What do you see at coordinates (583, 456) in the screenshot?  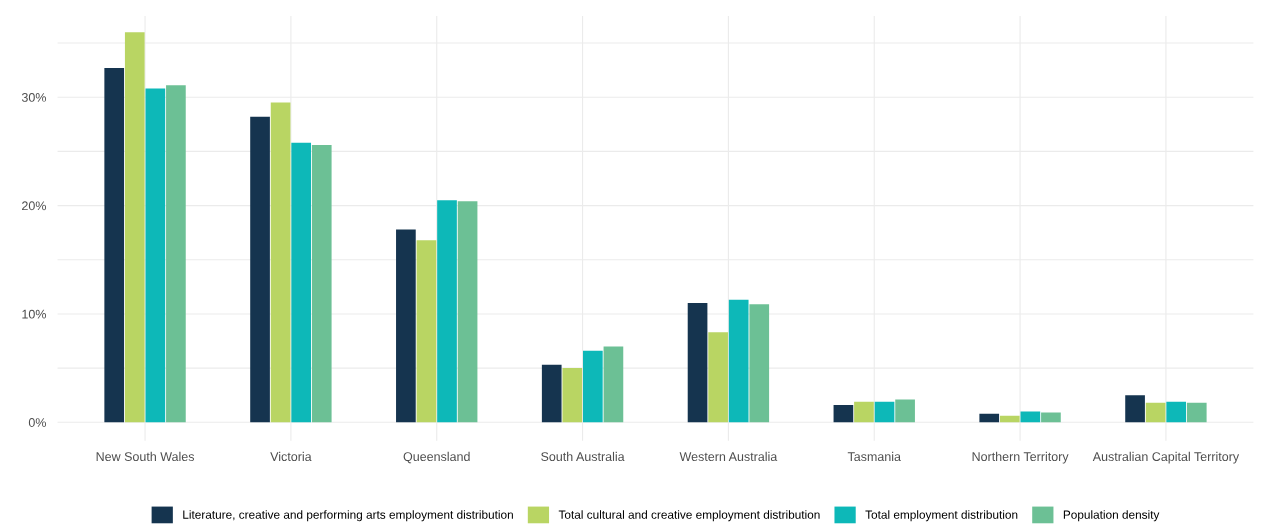 I see `x-tick-label: South Australia` at bounding box center [583, 456].